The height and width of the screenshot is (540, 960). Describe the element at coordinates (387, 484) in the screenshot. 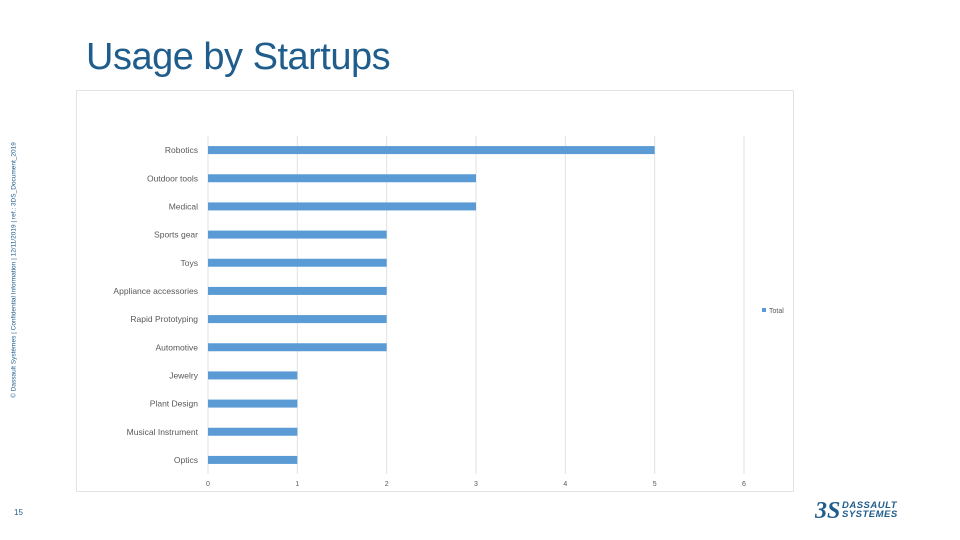

I see `x-tick-label: 2` at that location.